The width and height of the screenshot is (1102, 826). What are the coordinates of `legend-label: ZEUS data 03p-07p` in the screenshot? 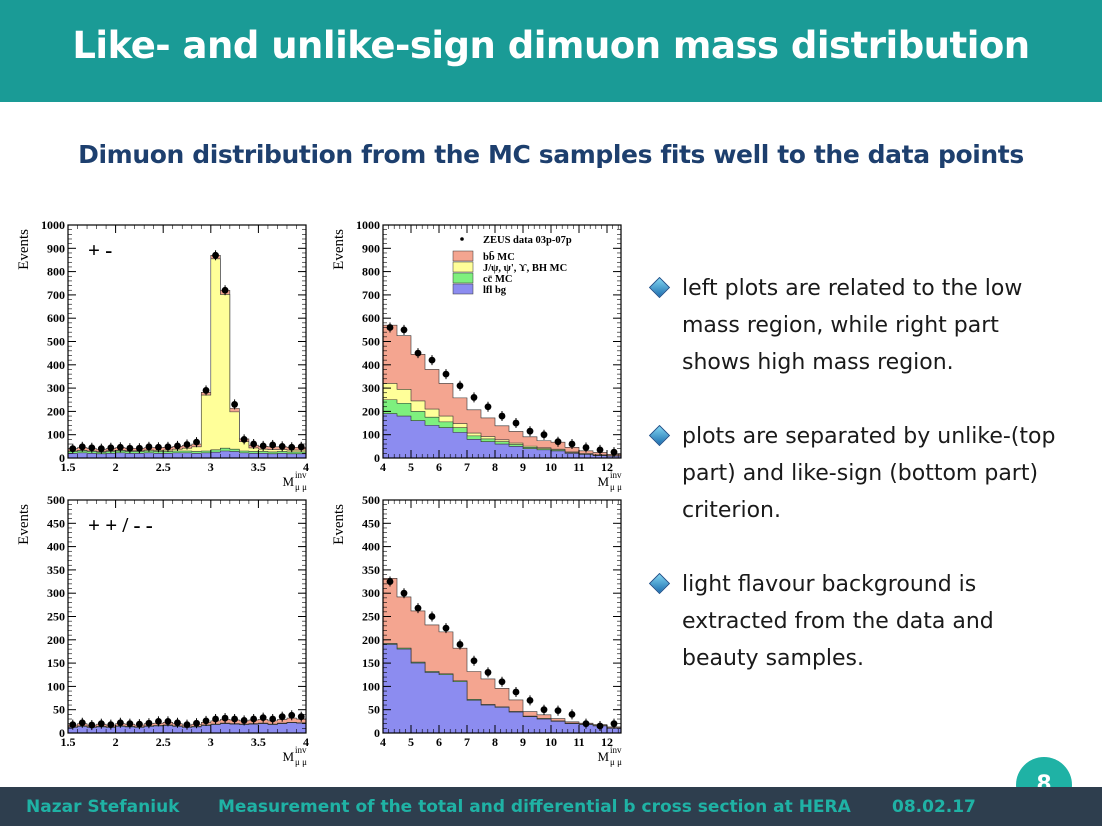 It's located at (527, 240).